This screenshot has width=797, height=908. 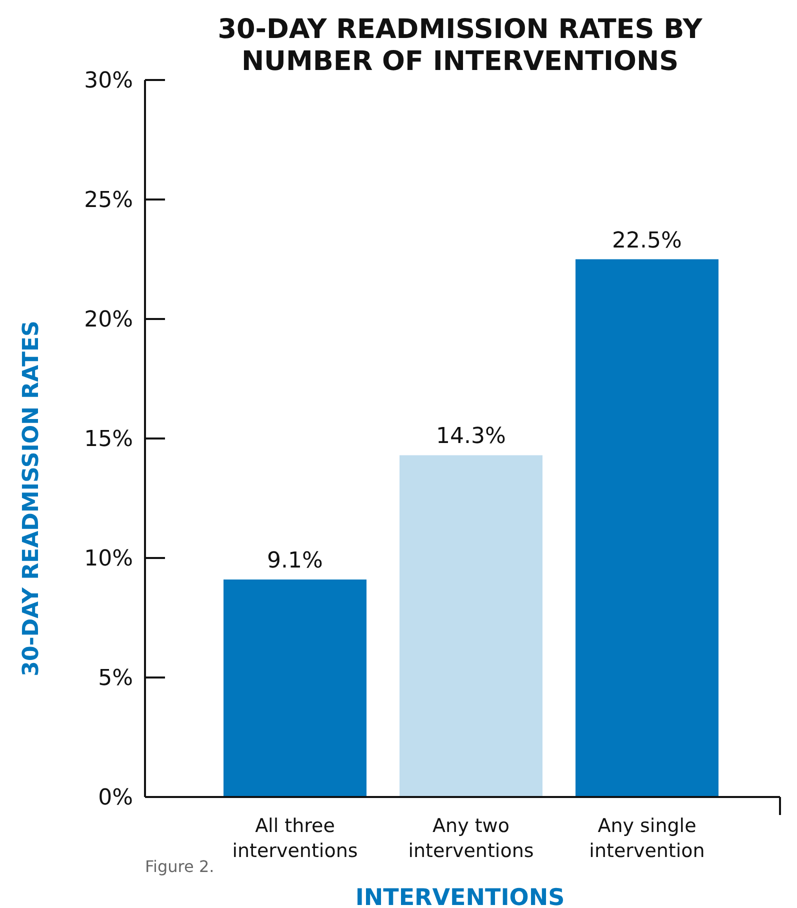 I want to click on y-axis-title: 30-DAY READMISSION RATES, so click(x=31, y=498).